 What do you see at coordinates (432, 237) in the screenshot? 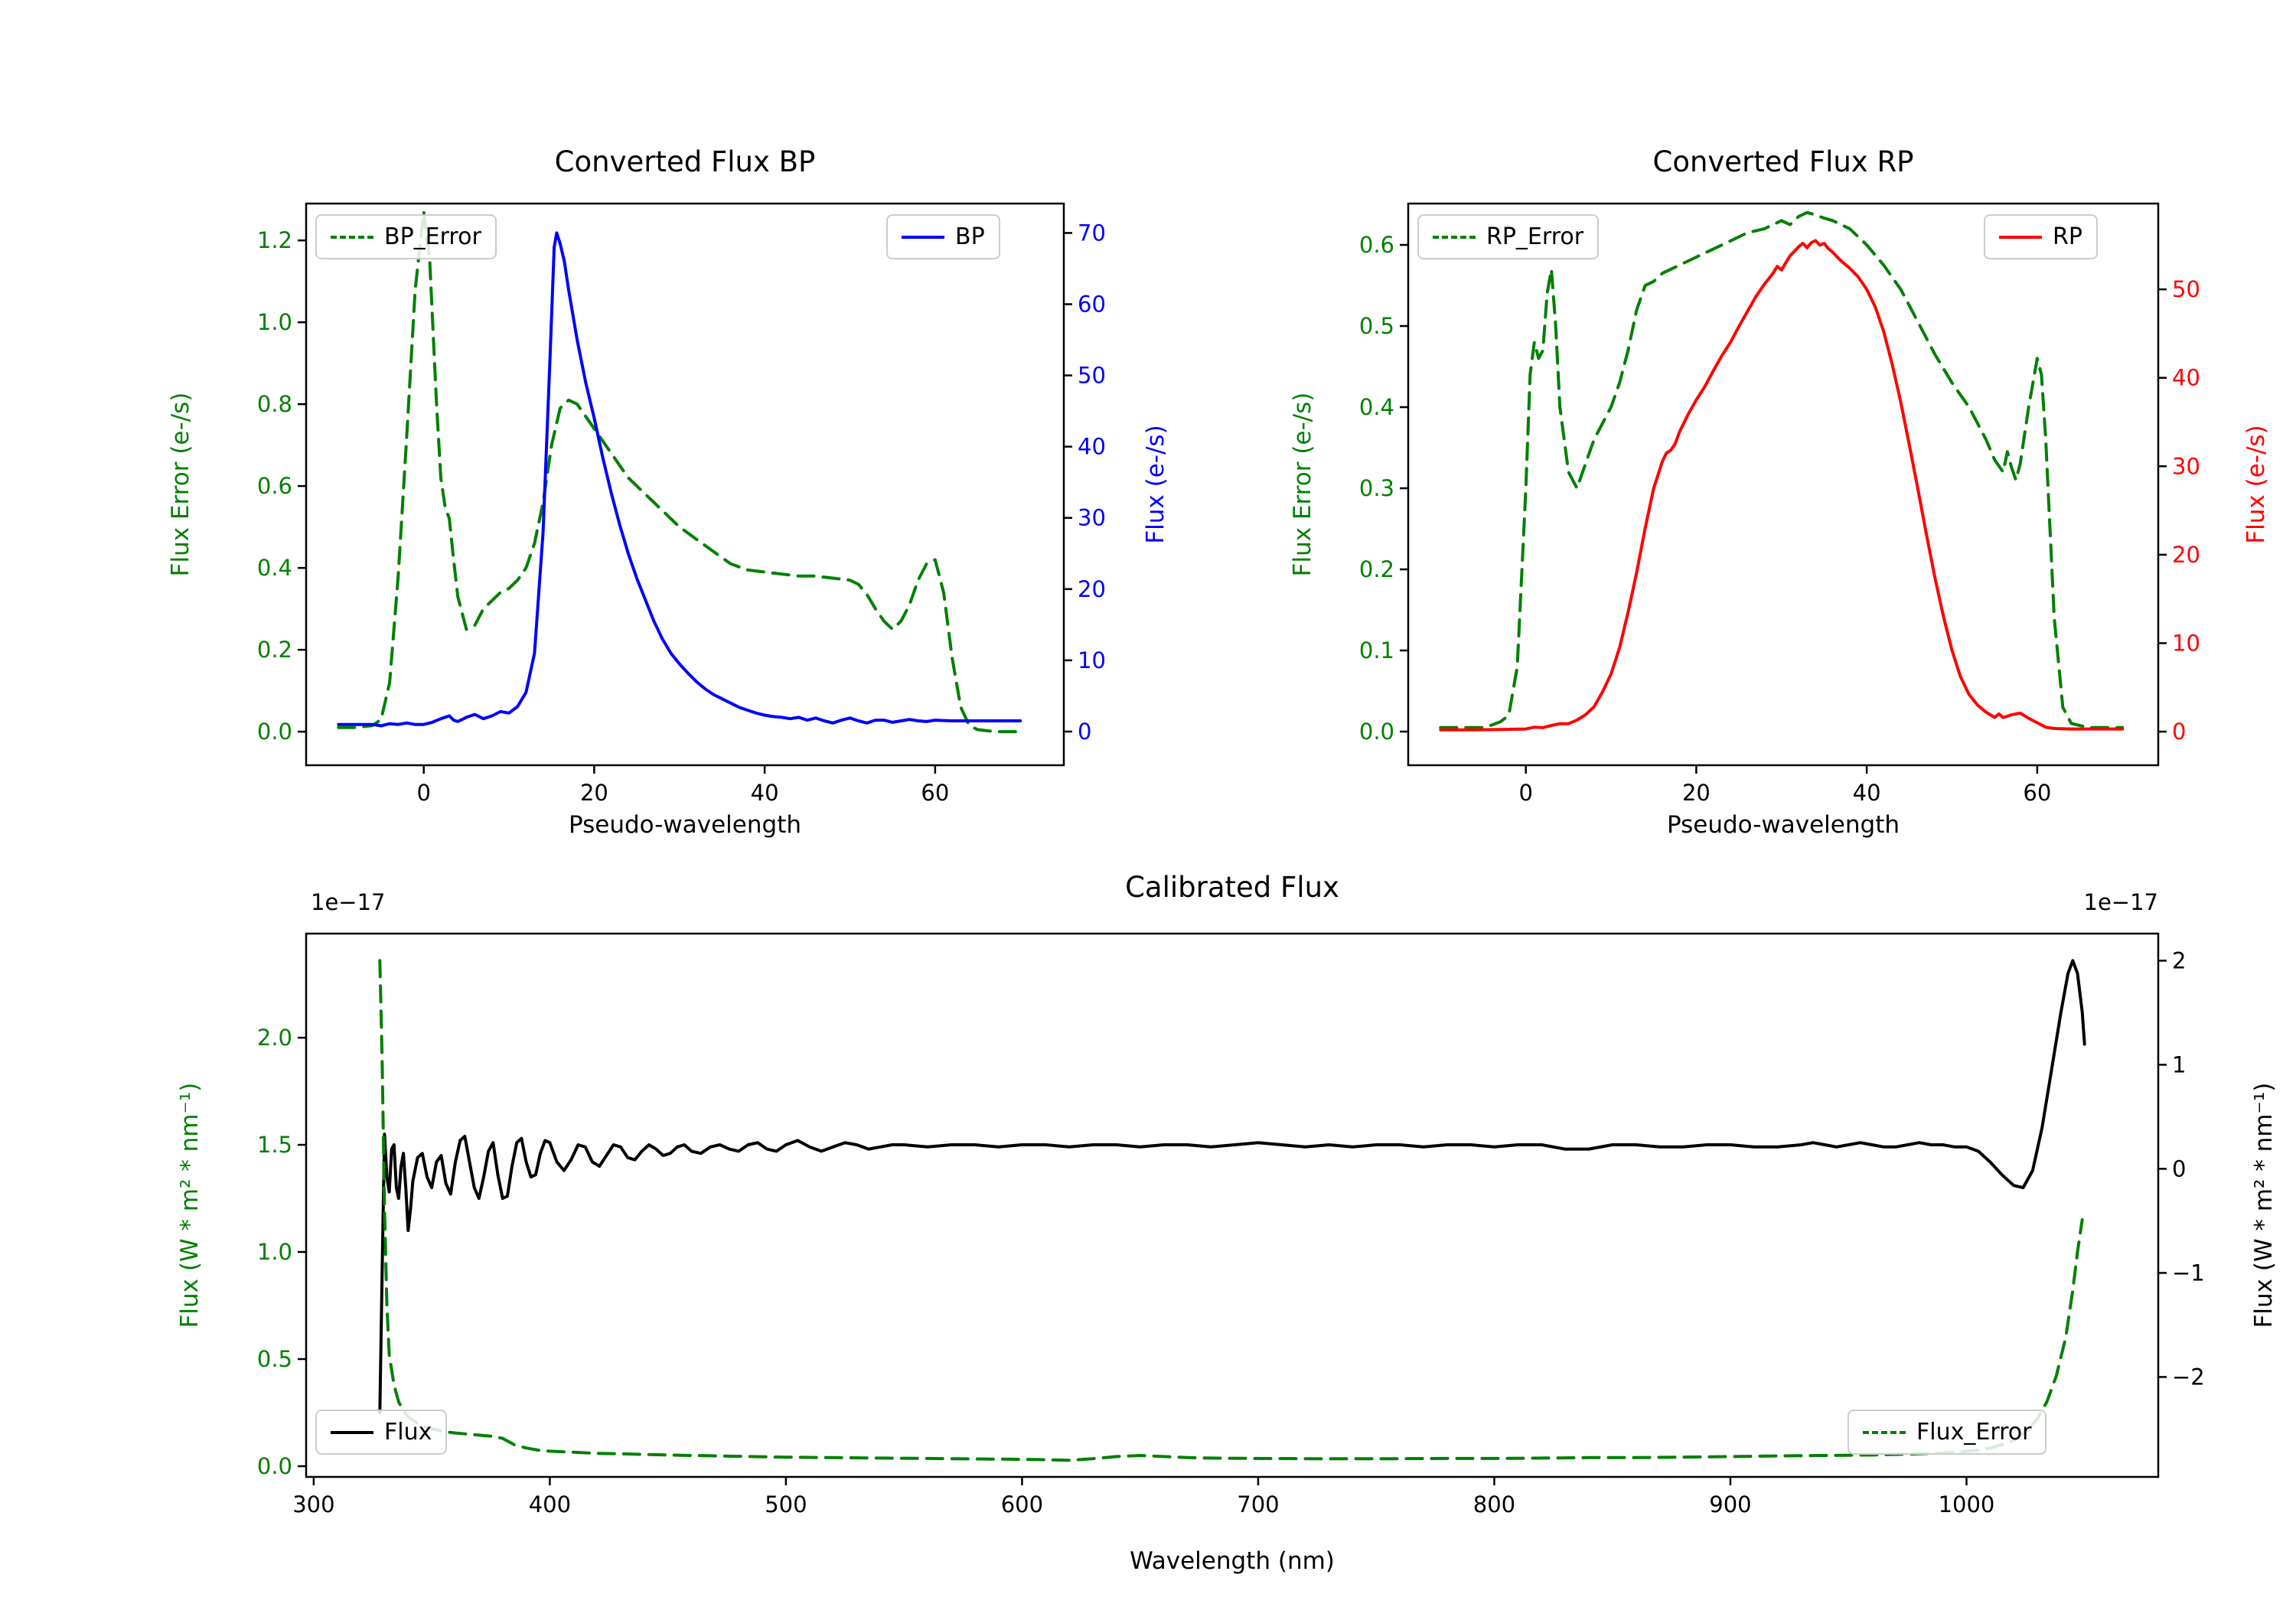
I see `legend-label: BP_Error` at bounding box center [432, 237].